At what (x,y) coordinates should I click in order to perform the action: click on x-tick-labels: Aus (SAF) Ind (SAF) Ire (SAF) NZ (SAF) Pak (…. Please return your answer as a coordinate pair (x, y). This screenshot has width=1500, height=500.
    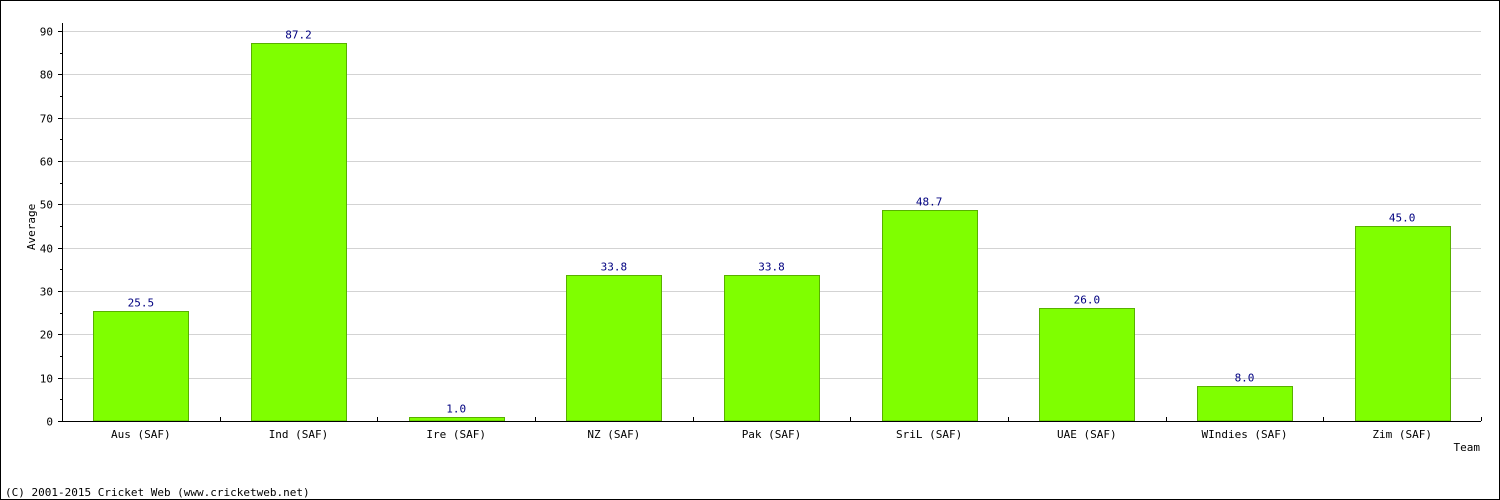
    Looking at the image, I should click on (771, 434).